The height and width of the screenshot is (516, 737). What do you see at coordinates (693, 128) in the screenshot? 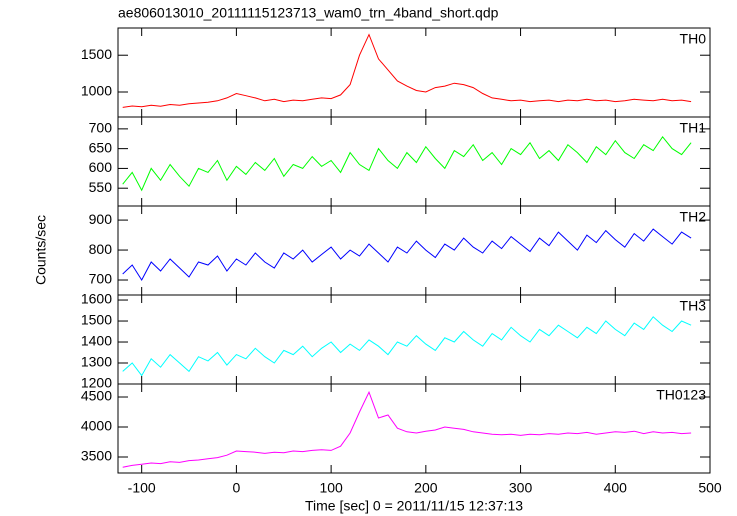
I see `panel-label: TH1` at bounding box center [693, 128].